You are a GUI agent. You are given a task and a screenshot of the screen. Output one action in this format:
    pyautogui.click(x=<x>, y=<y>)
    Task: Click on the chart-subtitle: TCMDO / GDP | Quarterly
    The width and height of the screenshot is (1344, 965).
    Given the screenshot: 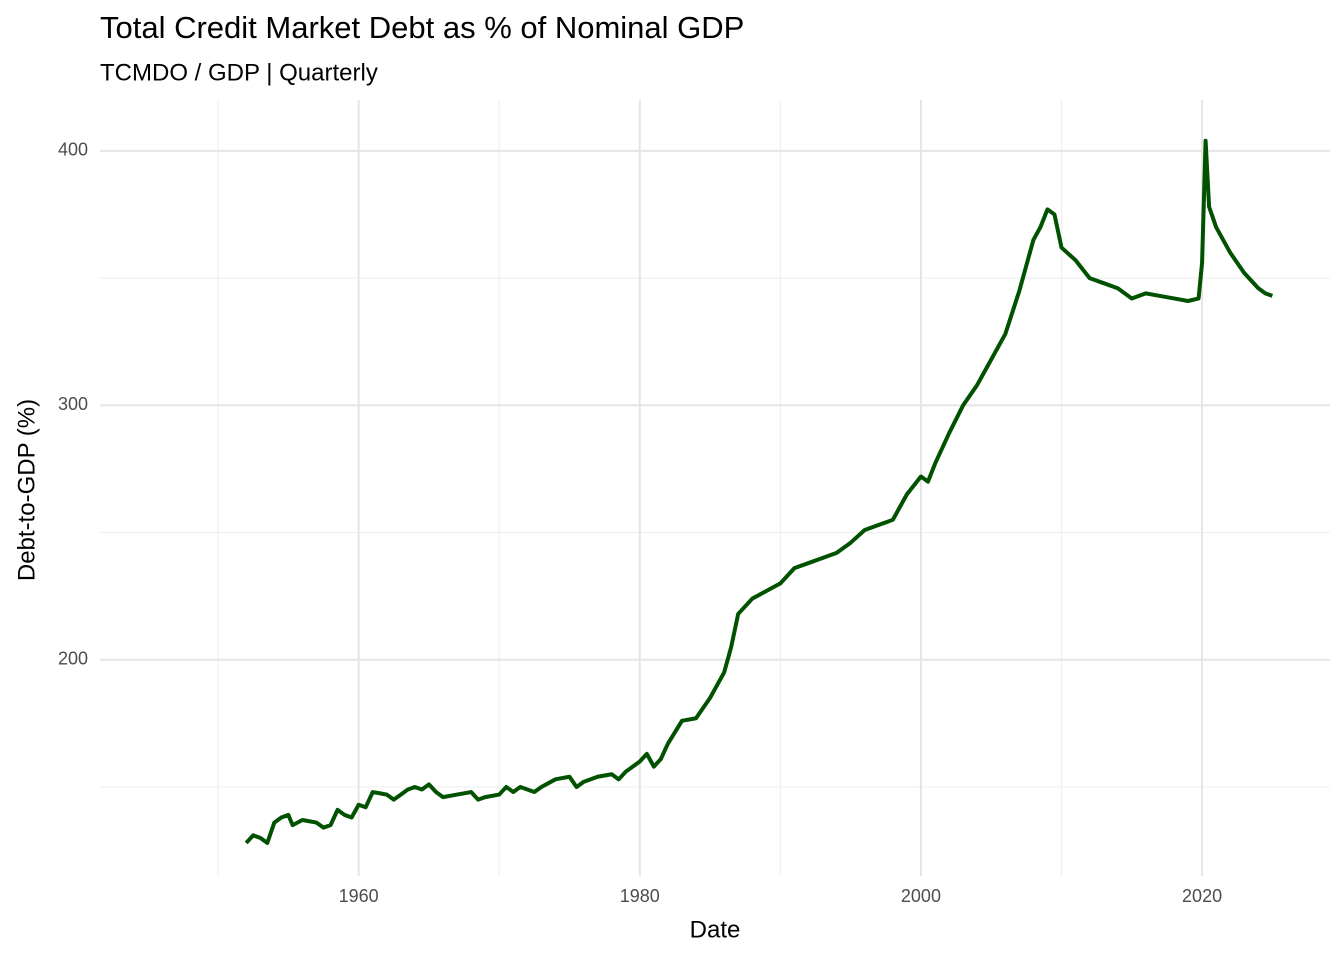 What is the action you would take?
    pyautogui.click(x=239, y=72)
    